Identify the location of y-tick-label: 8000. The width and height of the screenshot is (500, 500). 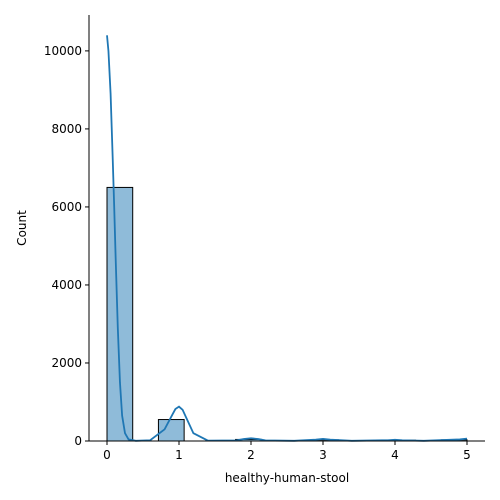
(66, 129).